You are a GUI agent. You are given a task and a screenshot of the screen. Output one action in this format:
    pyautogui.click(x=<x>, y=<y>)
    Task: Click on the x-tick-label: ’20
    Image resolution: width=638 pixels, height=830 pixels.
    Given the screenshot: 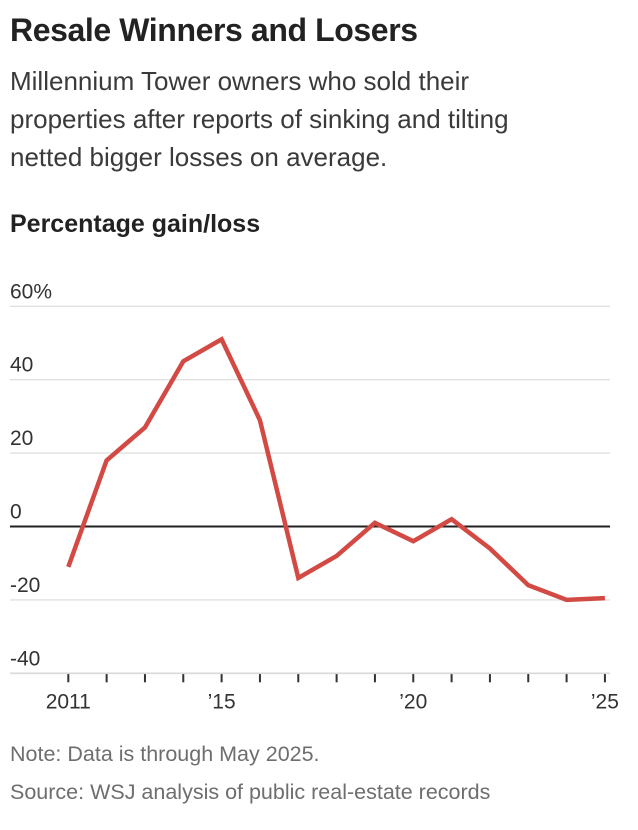 What is the action you would take?
    pyautogui.click(x=413, y=701)
    